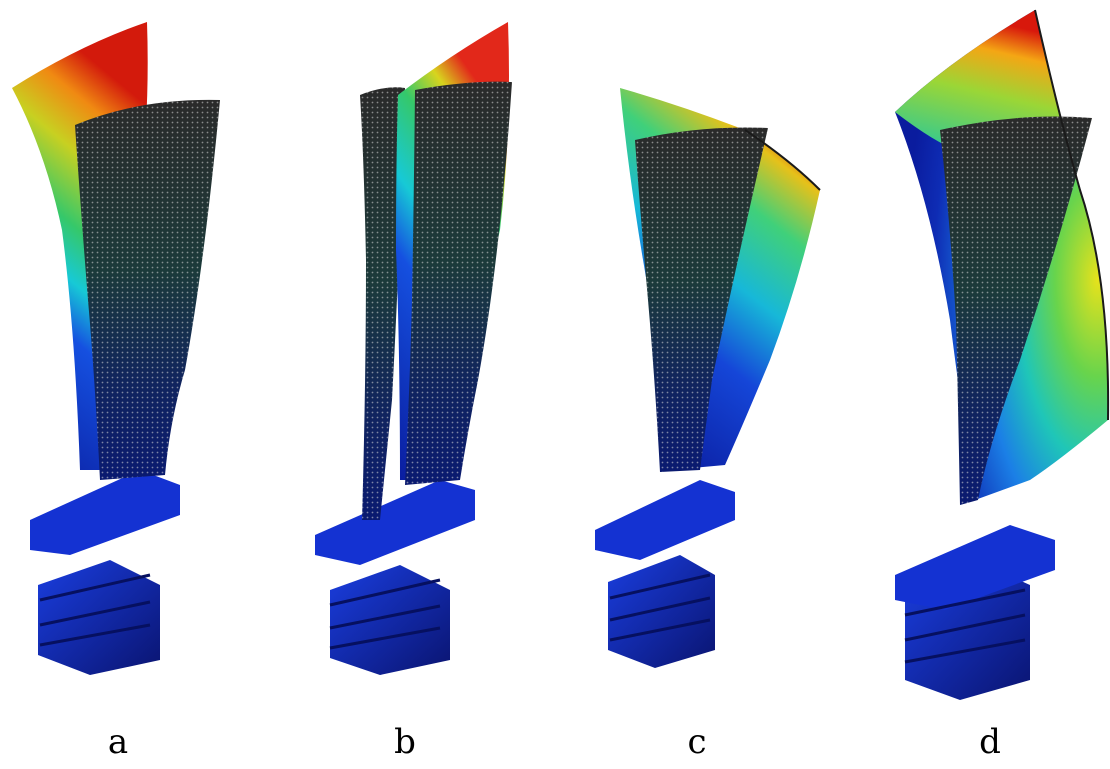 Image resolution: width=1110 pixels, height=769 pixels. Describe the element at coordinates (99, 617) in the screenshot. I see `panel-a-root` at that location.